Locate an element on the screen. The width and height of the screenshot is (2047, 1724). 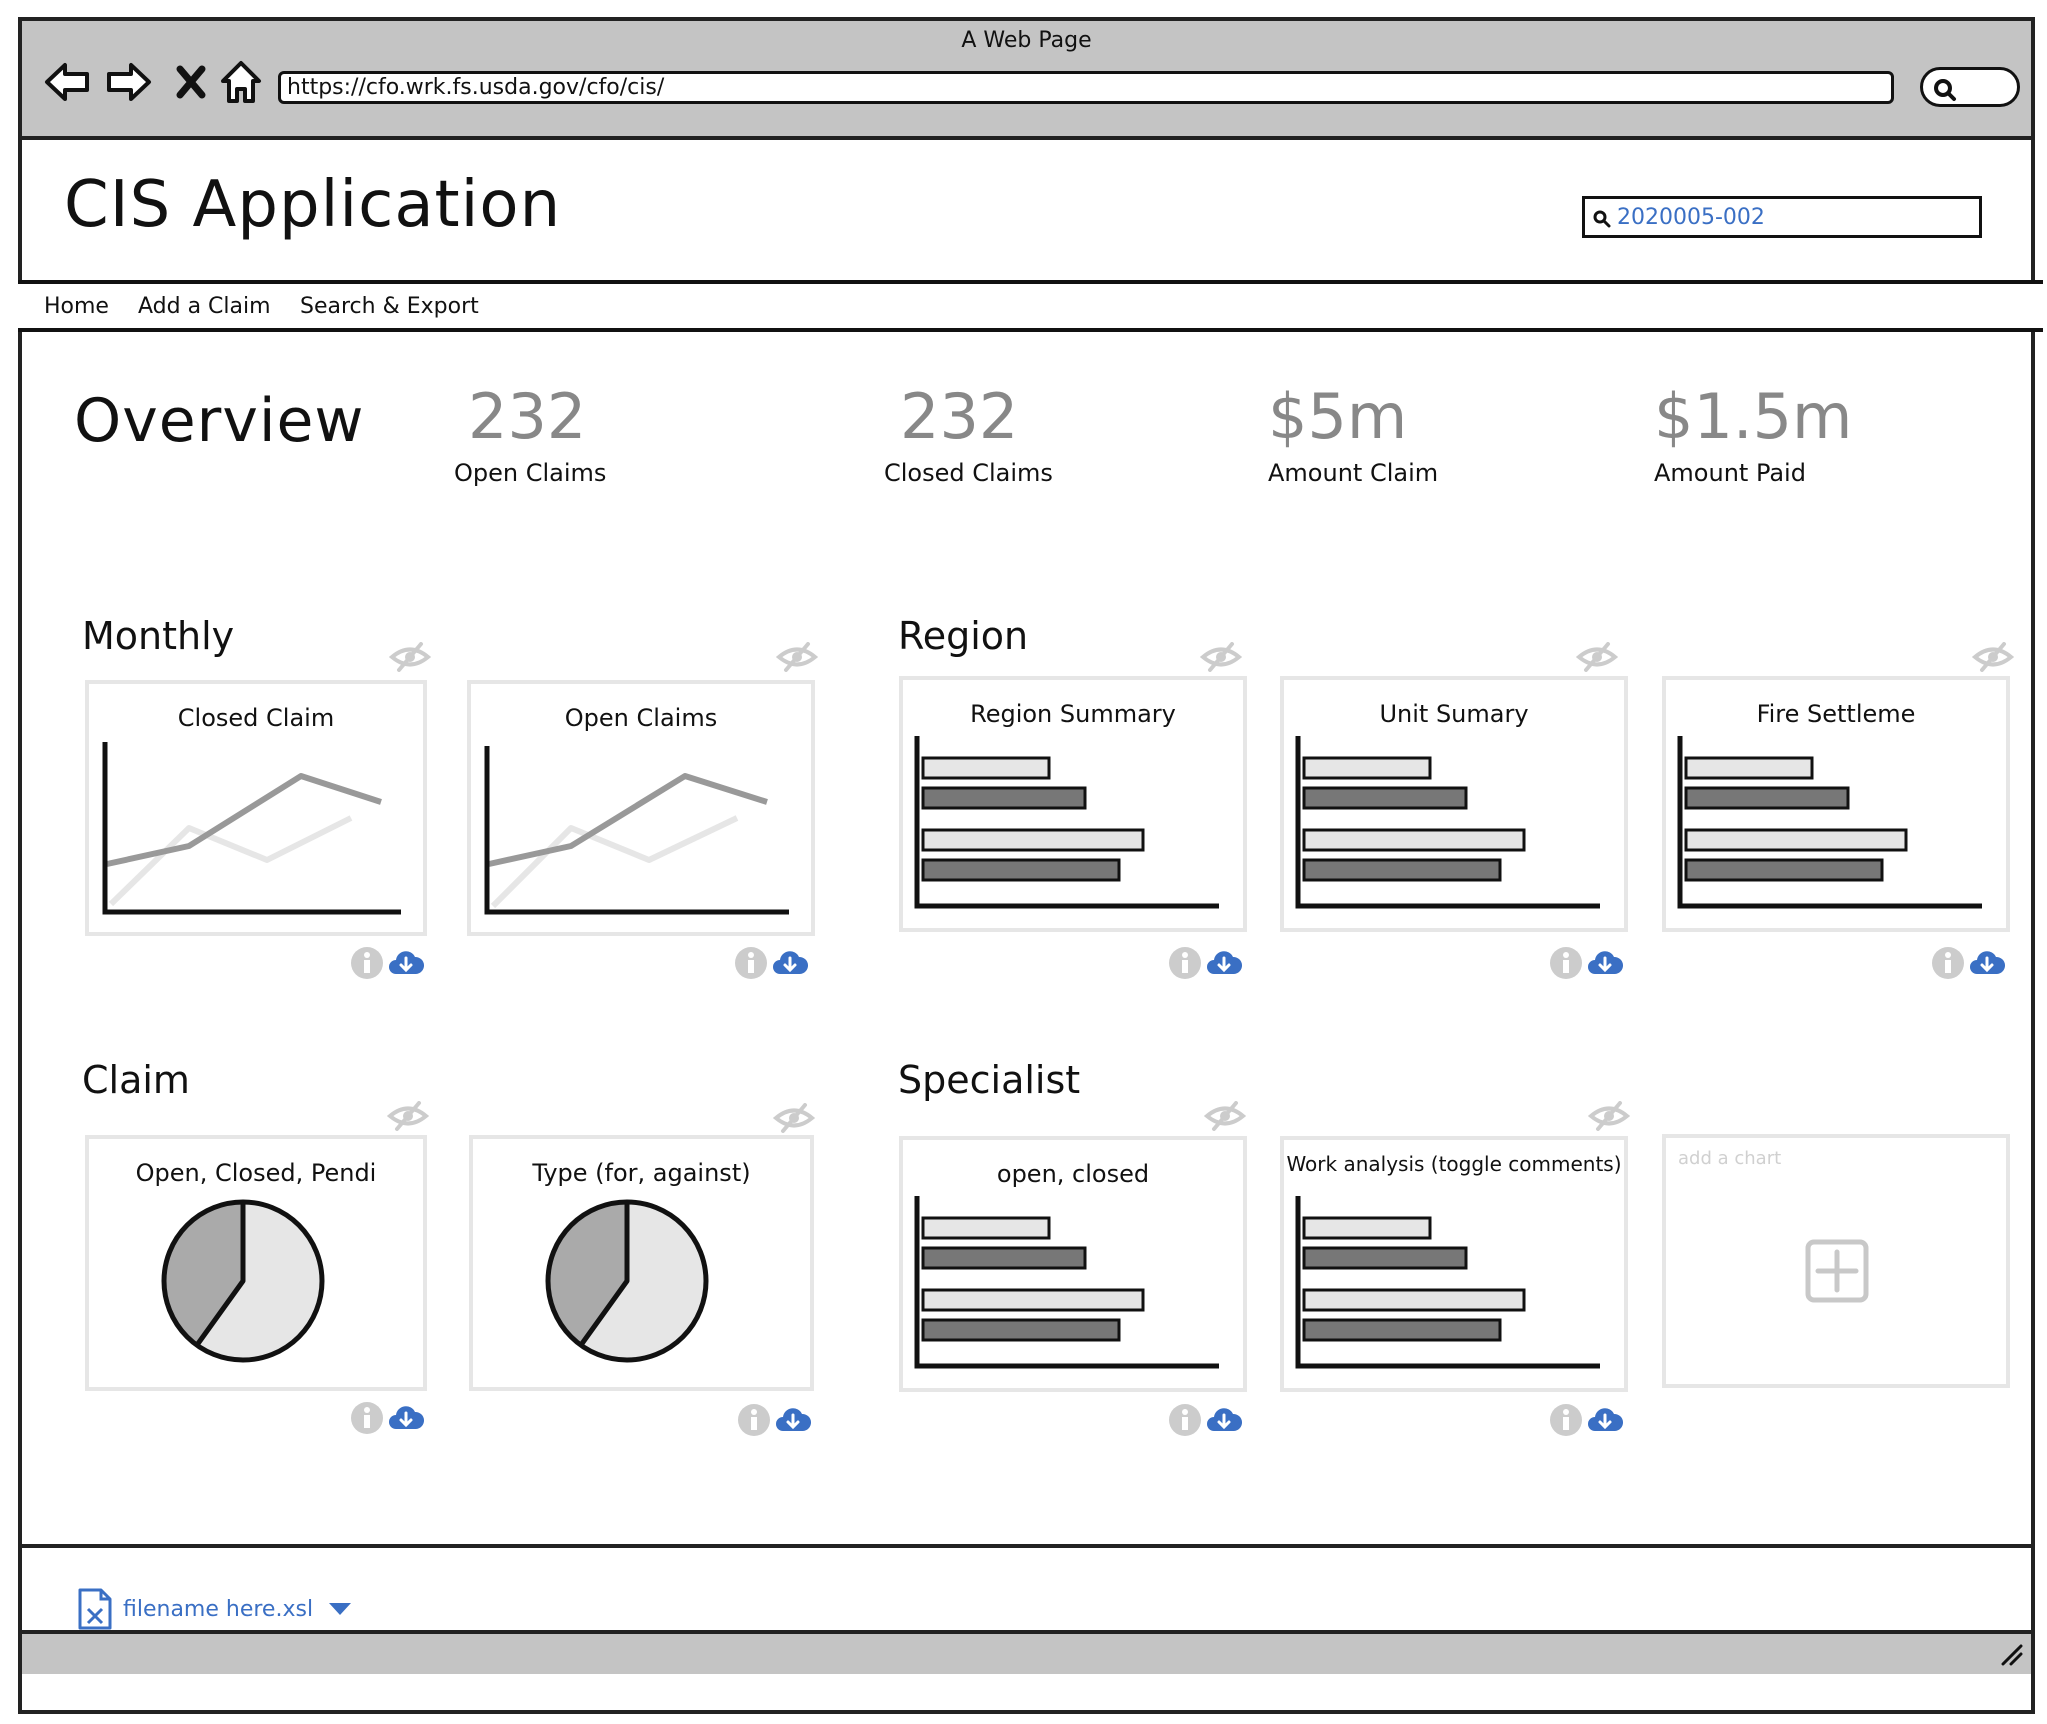
chart-card-type-for-against: Type (for, against) is located at coordinates (641, 1263).